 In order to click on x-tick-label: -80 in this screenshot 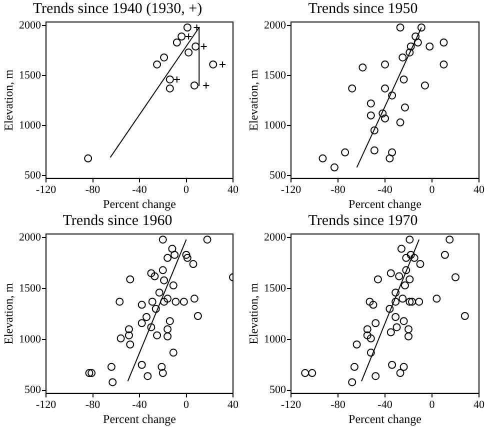, I will do `click(93, 404)`.